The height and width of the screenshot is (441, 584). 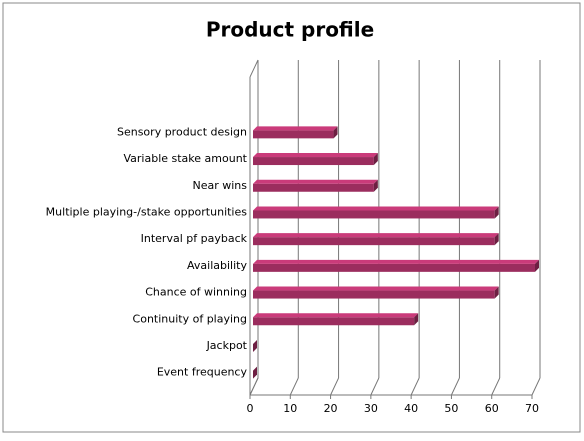 I want to click on y-tick-label: Event frequency, so click(x=202, y=372).